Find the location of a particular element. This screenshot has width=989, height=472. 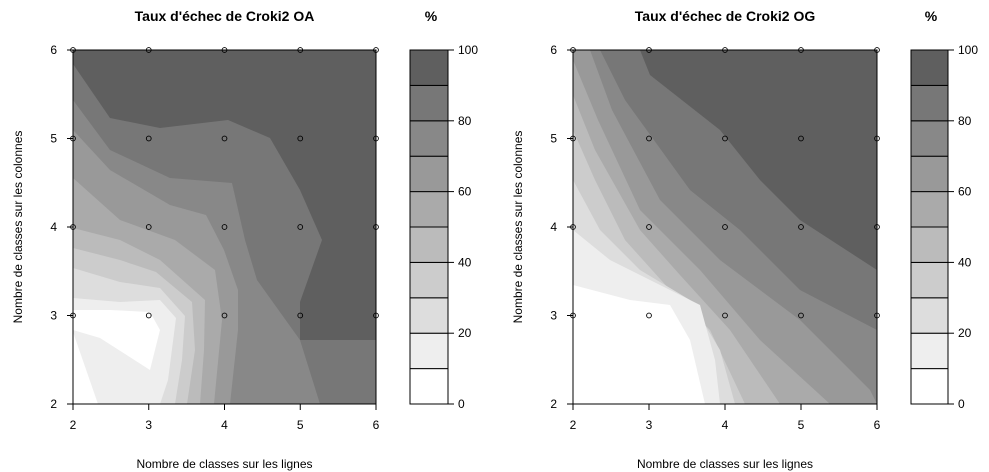

chart-title: Taux d'échec de Croki2 OA is located at coordinates (225, 16).